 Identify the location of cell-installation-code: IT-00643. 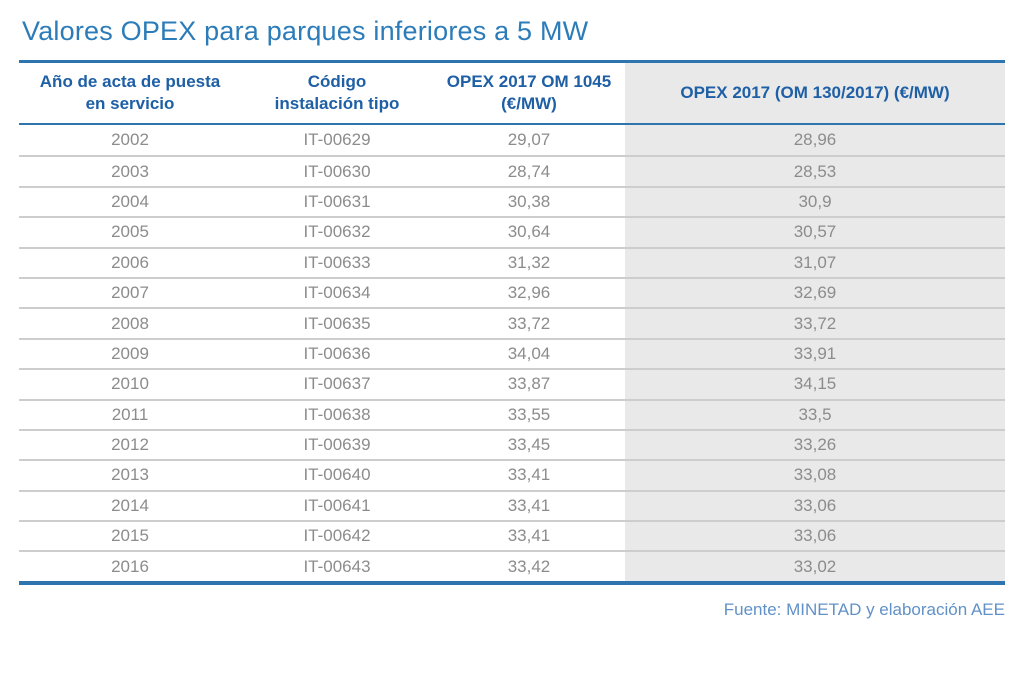
(337, 566).